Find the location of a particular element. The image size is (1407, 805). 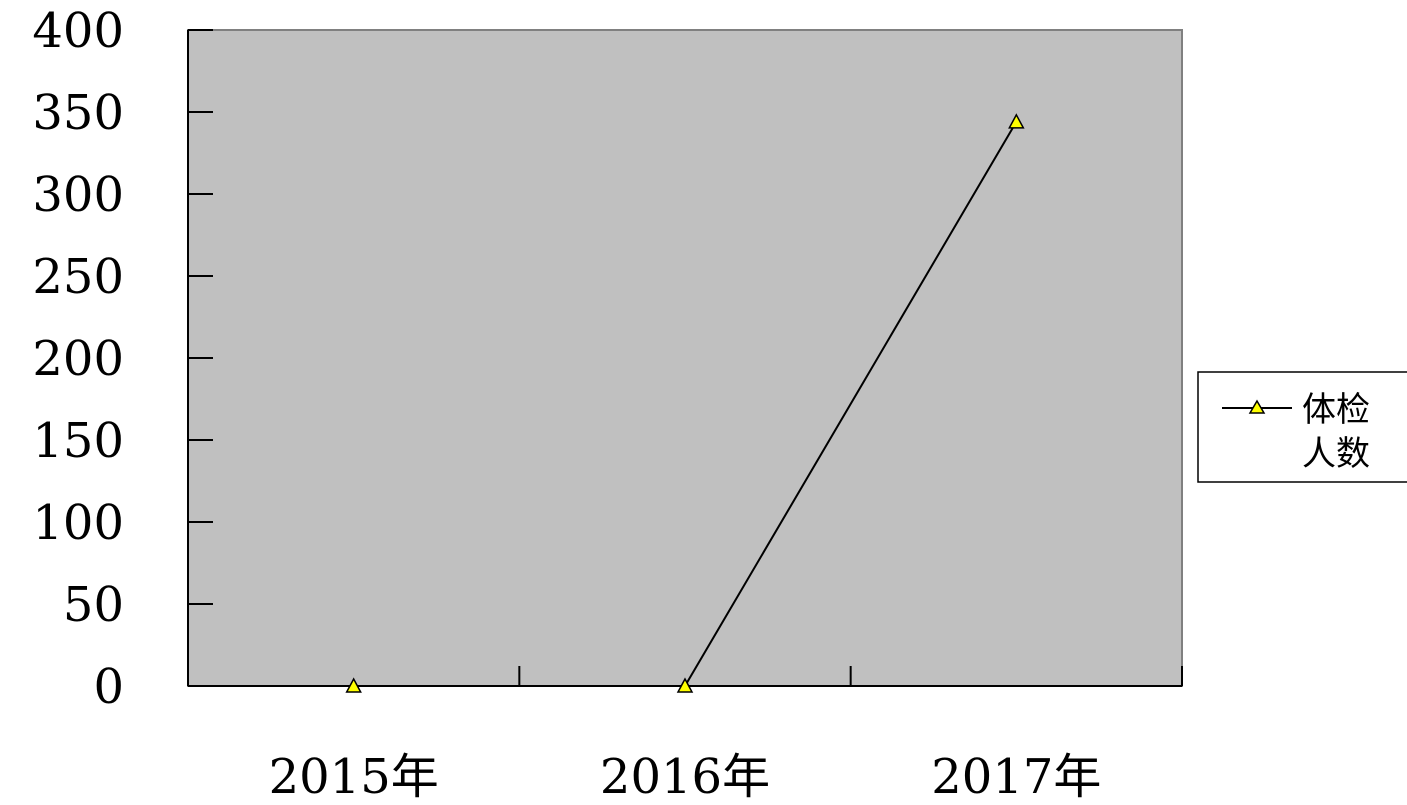

legend-box is located at coordinates (1302, 427).